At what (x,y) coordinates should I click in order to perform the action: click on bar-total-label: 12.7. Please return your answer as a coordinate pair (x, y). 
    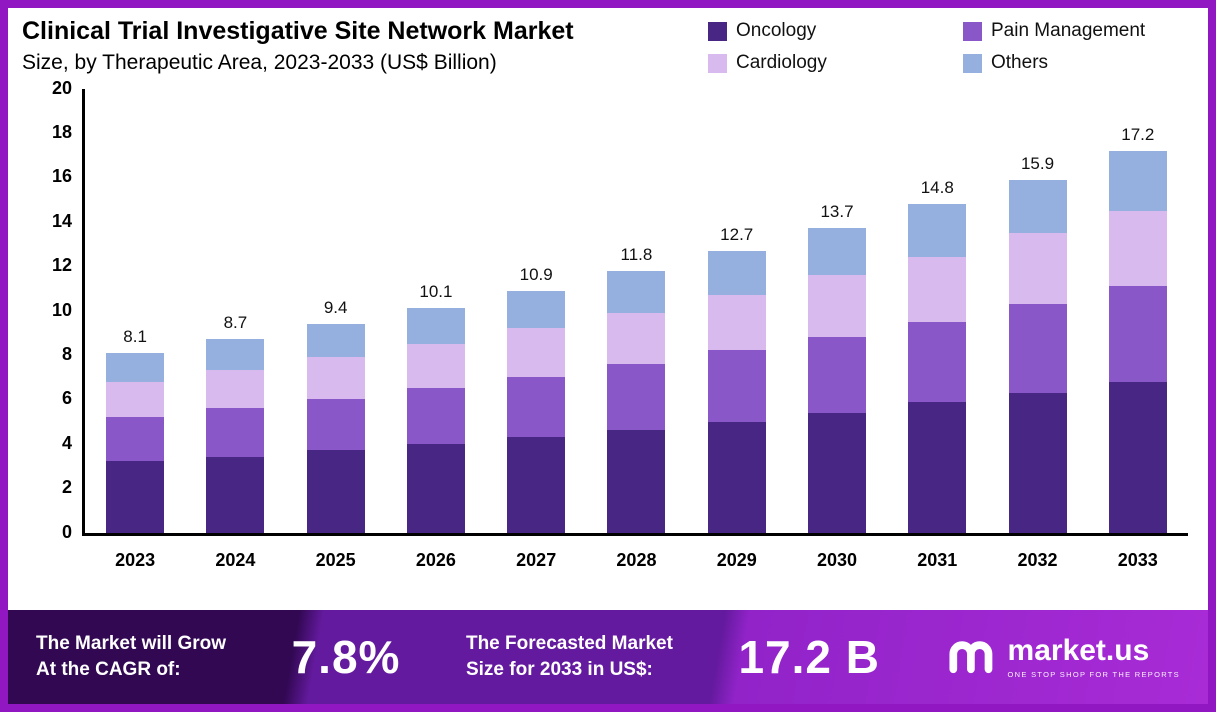
    Looking at the image, I should click on (737, 234).